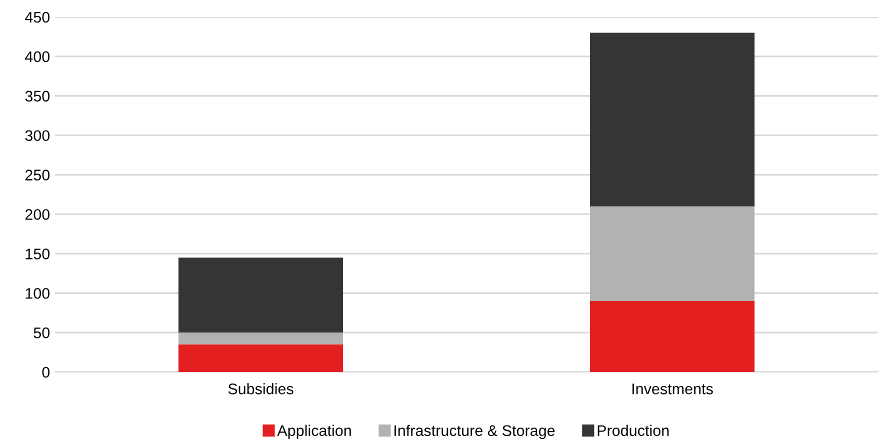  Describe the element at coordinates (261, 388) in the screenshot. I see `x-tick-label: Subsidies` at that location.